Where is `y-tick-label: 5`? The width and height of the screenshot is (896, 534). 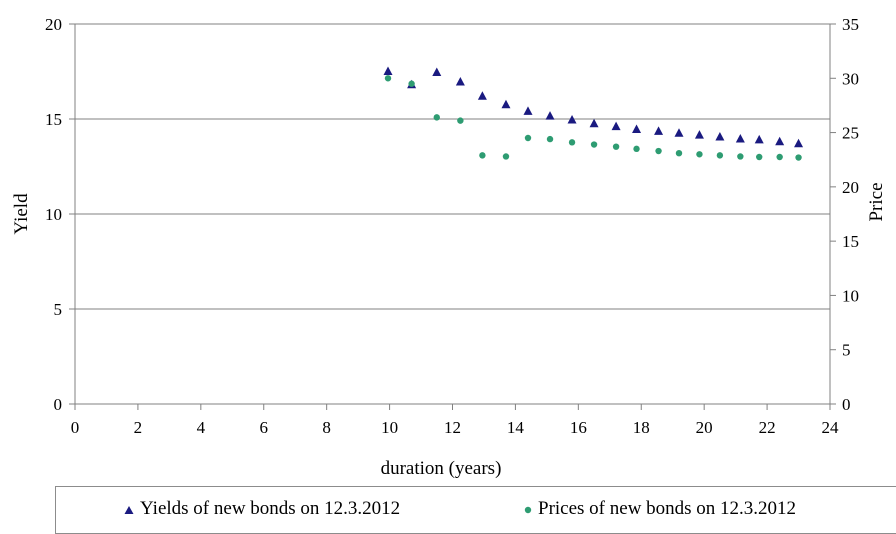 y-tick-label: 5 is located at coordinates (58, 309).